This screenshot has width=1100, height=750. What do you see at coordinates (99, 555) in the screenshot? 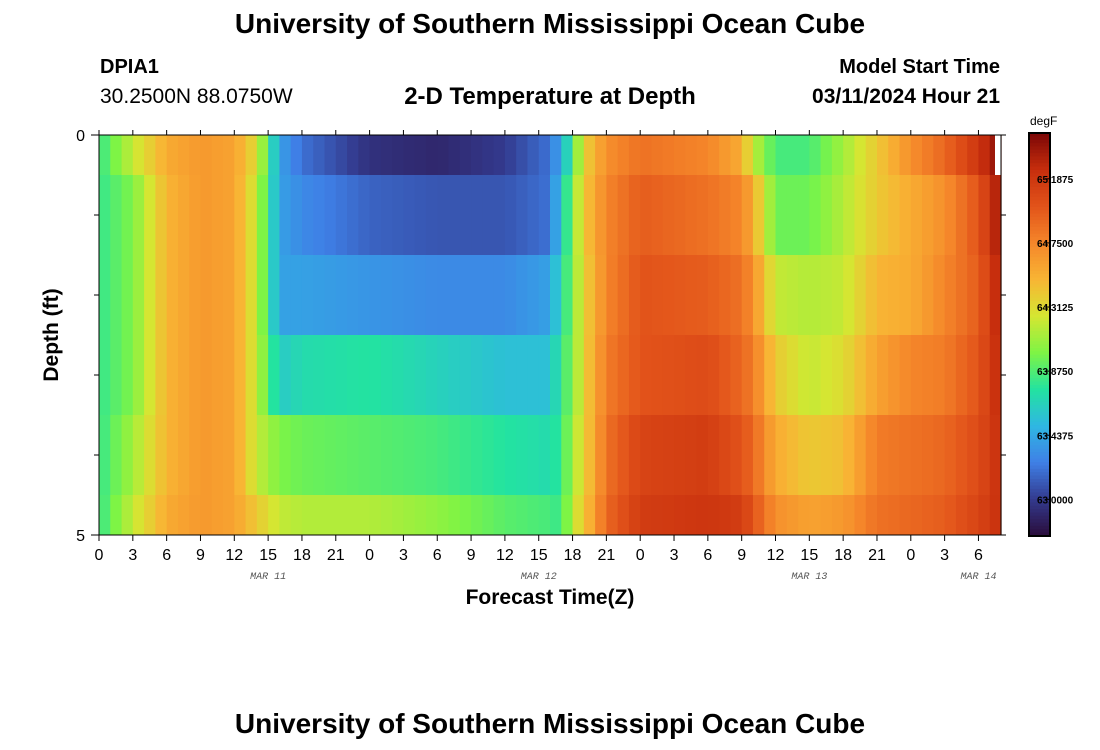
I see `x-tick-label: 0` at bounding box center [99, 555].